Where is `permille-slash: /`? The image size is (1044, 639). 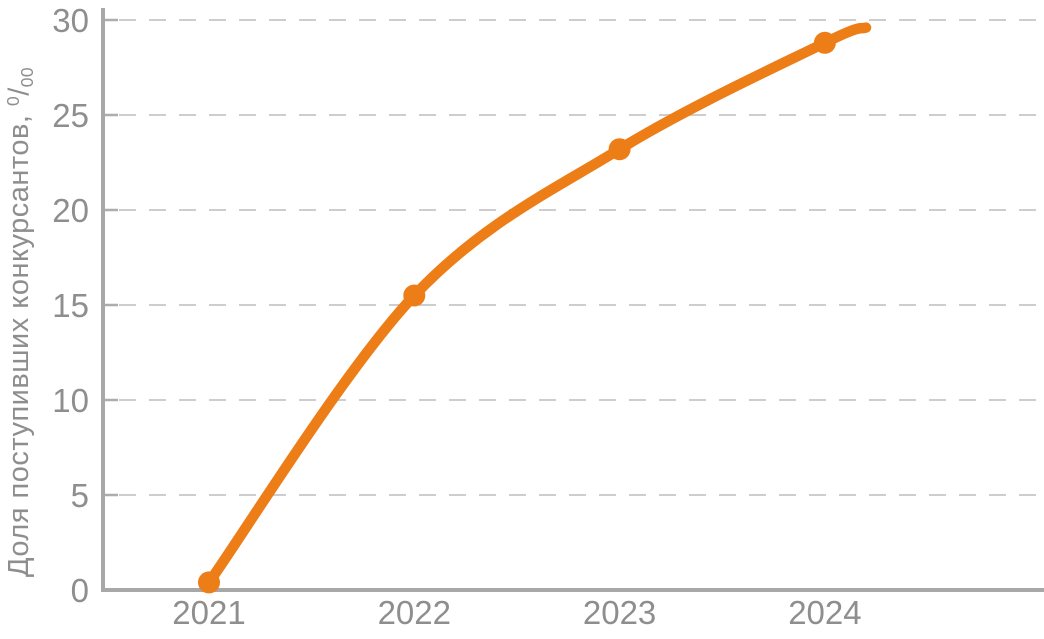 permille-slash: / is located at coordinates (19, 91).